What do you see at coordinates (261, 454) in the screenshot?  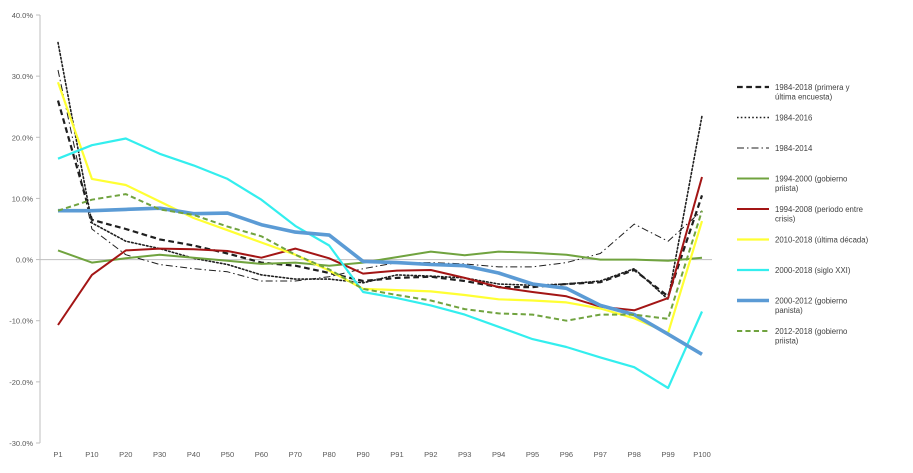 I see `x-tick-label: P60` at bounding box center [261, 454].